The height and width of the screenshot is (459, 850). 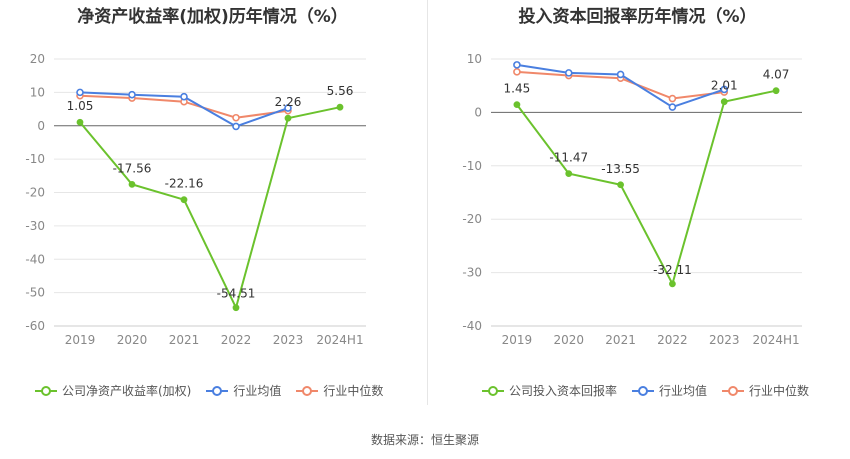 I want to click on roe-legend: 公司净资产收益率(加权) 行业均值 行业中位数, so click(x=215, y=390).